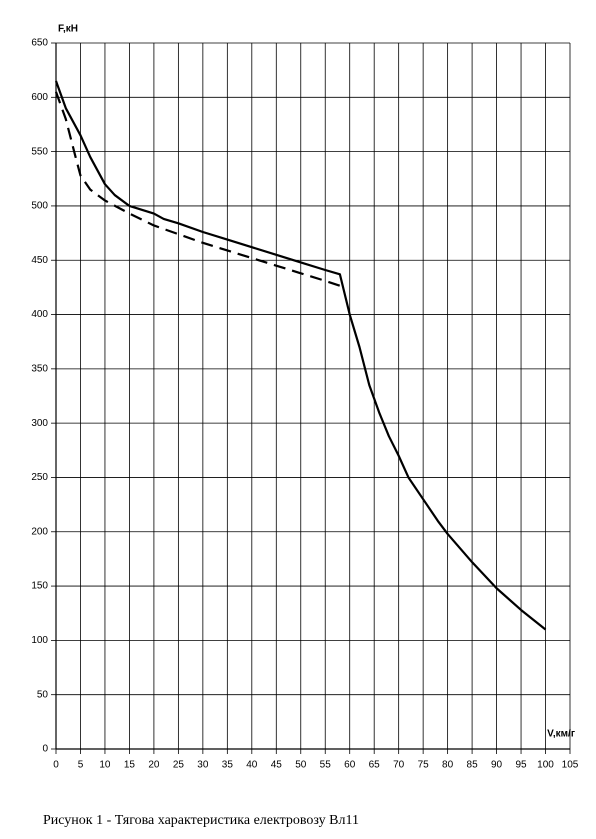 The height and width of the screenshot is (839, 596). I want to click on x-tick-label: 50, so click(301, 765).